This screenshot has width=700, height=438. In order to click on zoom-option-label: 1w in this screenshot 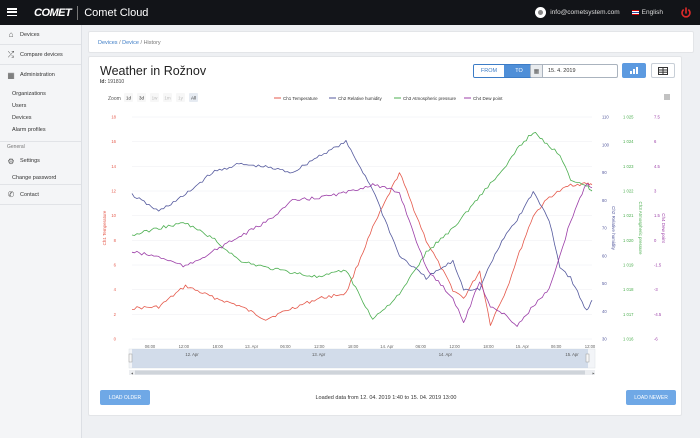, I will do `click(155, 98)`.